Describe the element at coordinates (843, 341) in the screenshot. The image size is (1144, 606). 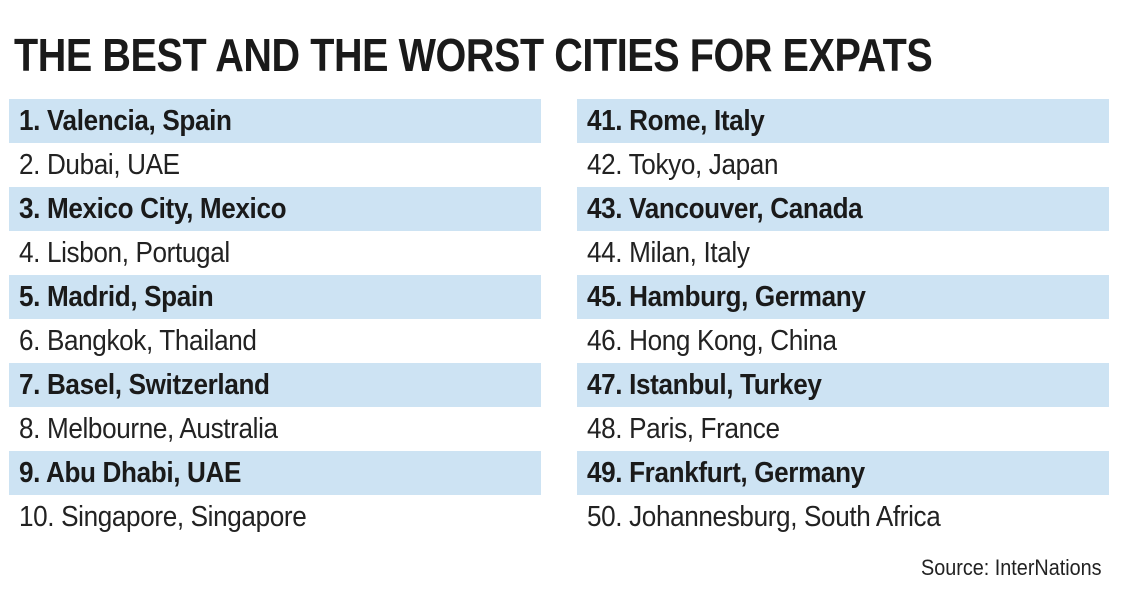
I see `list-item: 46. Hong Kong, China` at that location.